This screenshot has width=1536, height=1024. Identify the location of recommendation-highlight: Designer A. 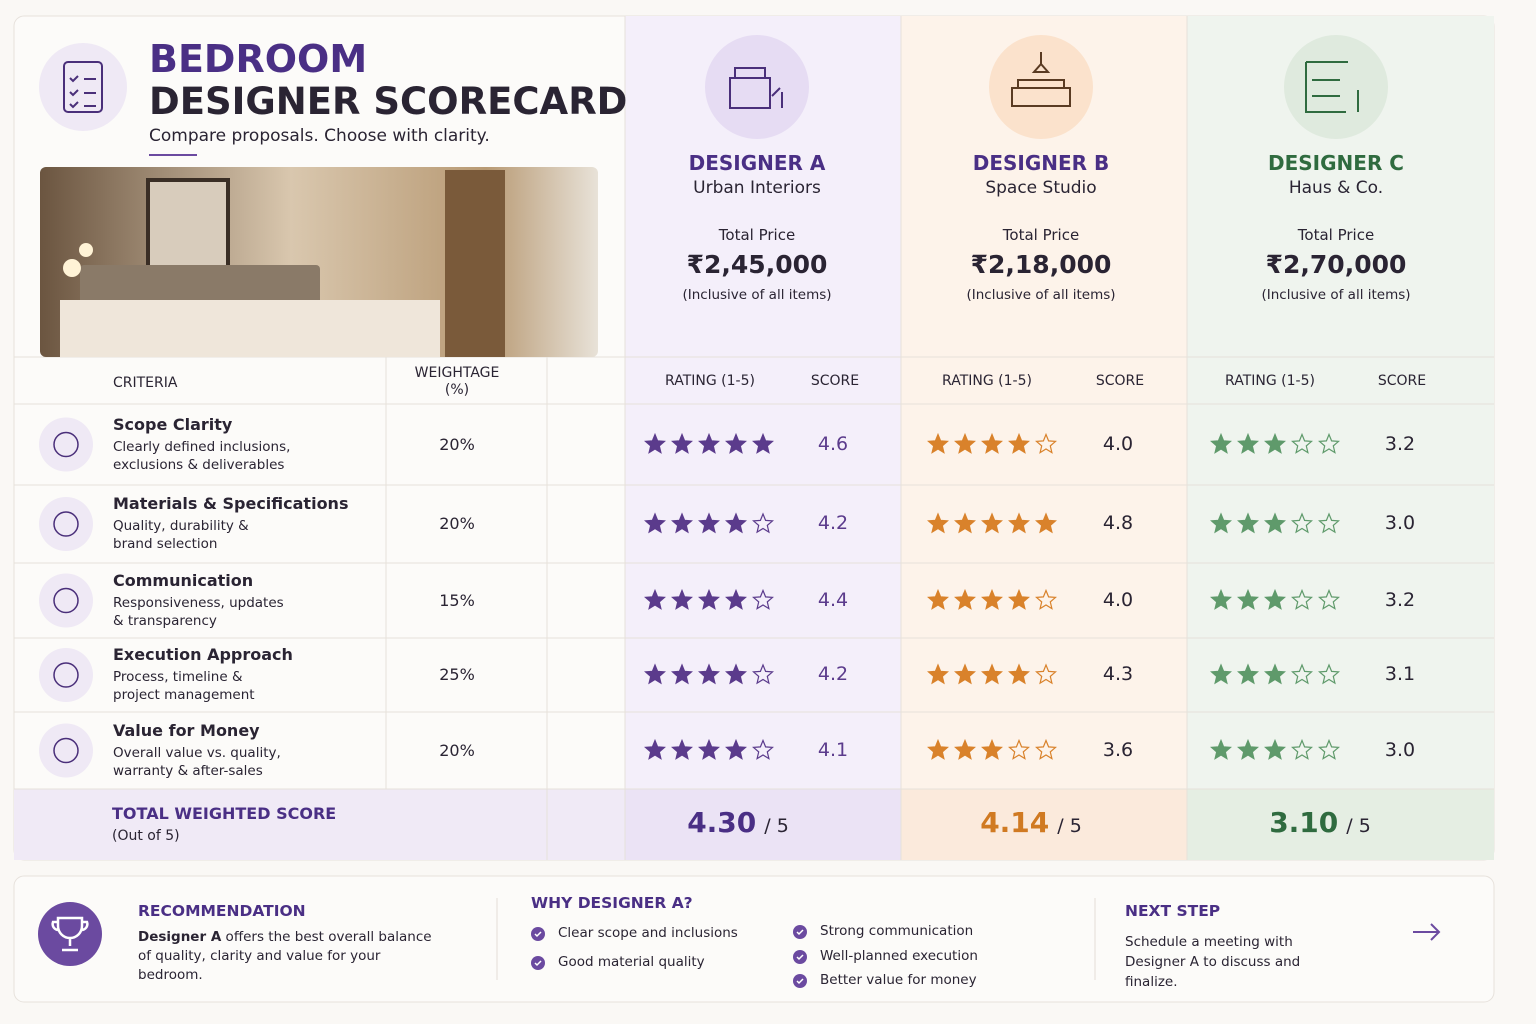
(180, 937).